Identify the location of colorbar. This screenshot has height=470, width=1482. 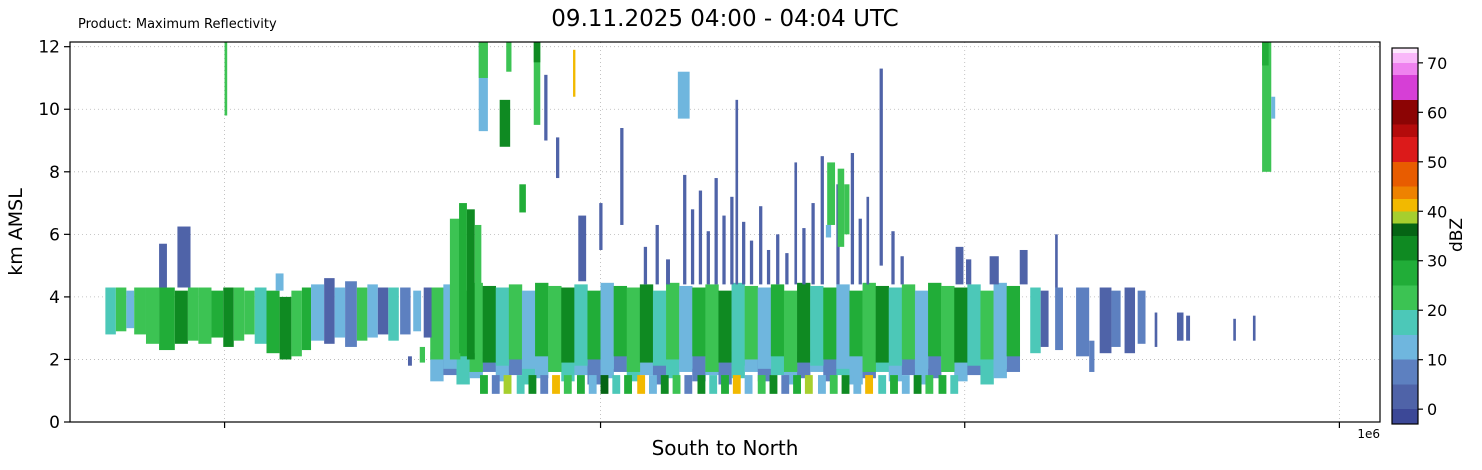
(1405, 236).